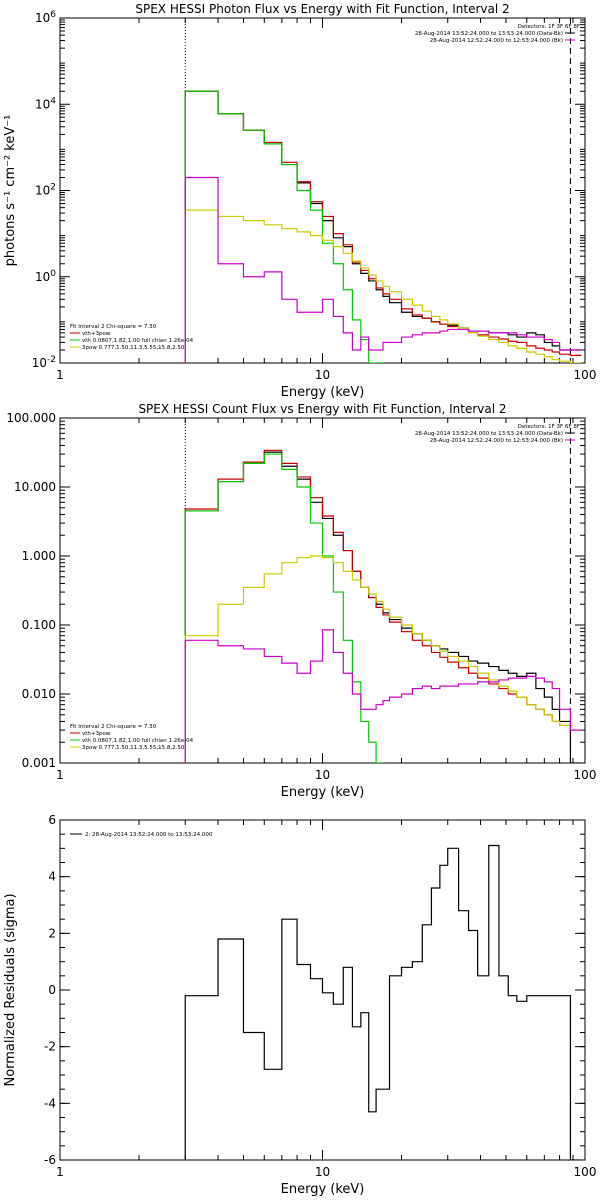  What do you see at coordinates (45, 190) in the screenshot?
I see `y-tick-label: 10²` at bounding box center [45, 190].